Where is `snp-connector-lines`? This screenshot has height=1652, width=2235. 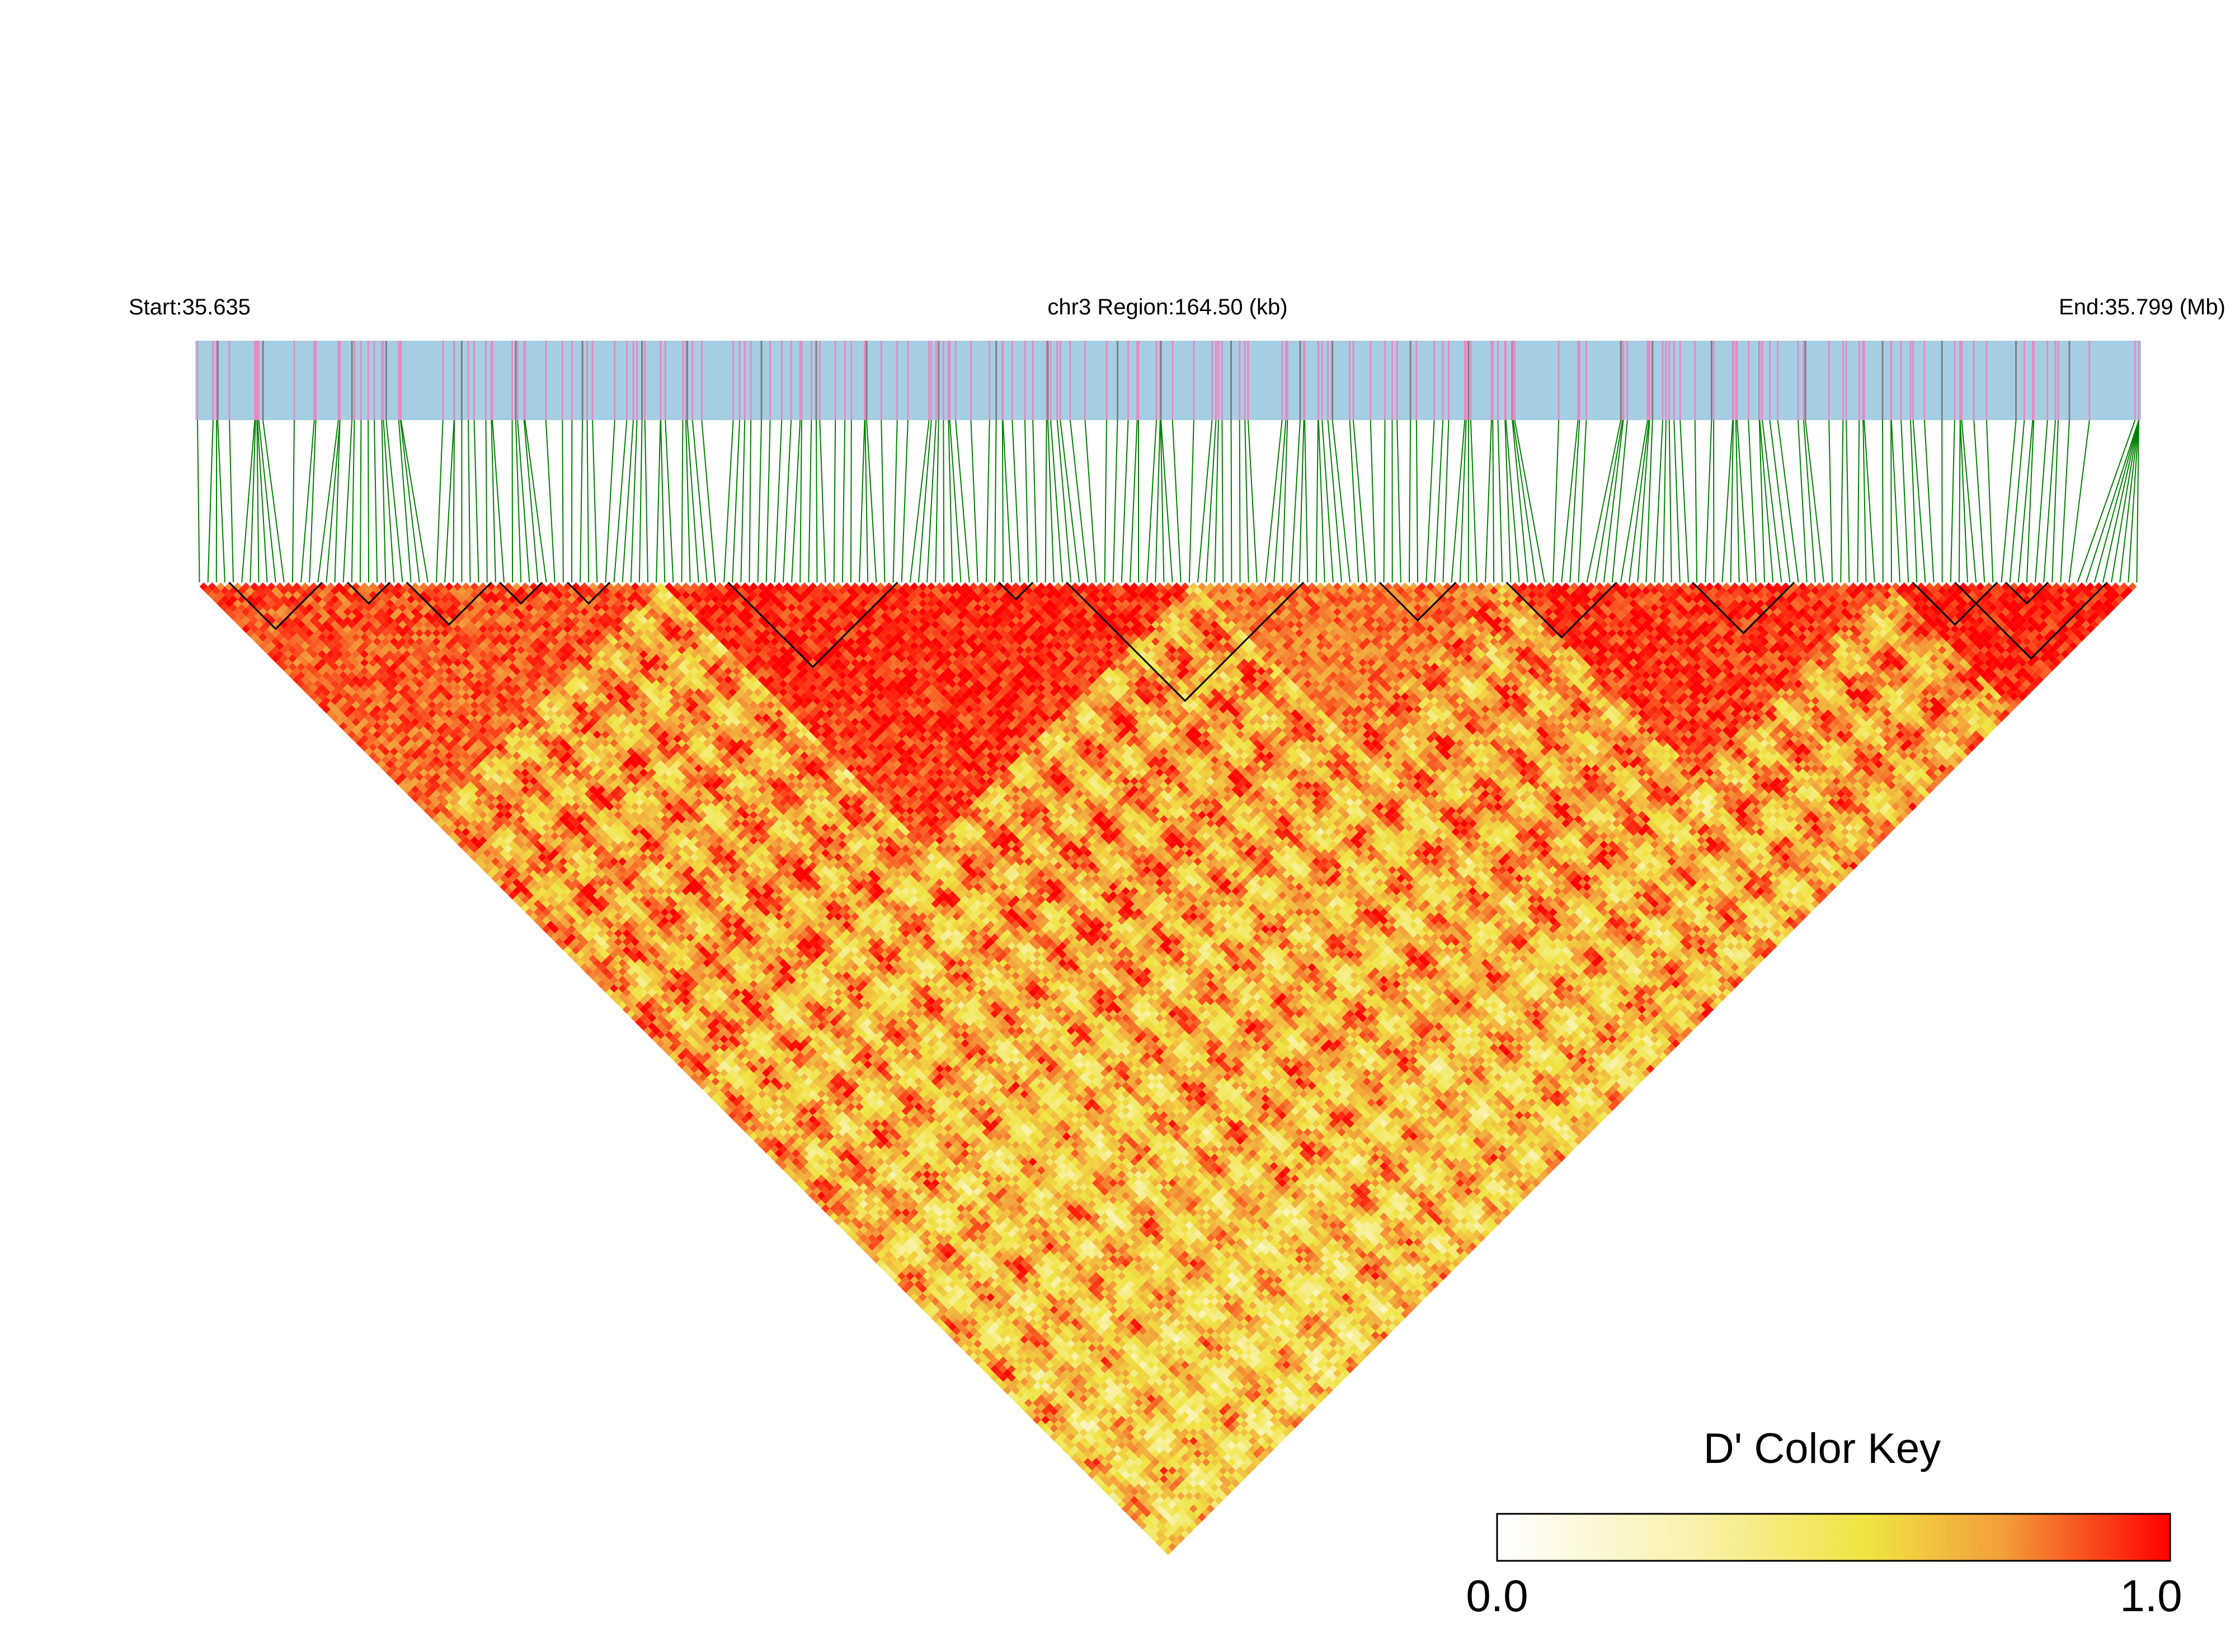 snp-connector-lines is located at coordinates (1168, 502).